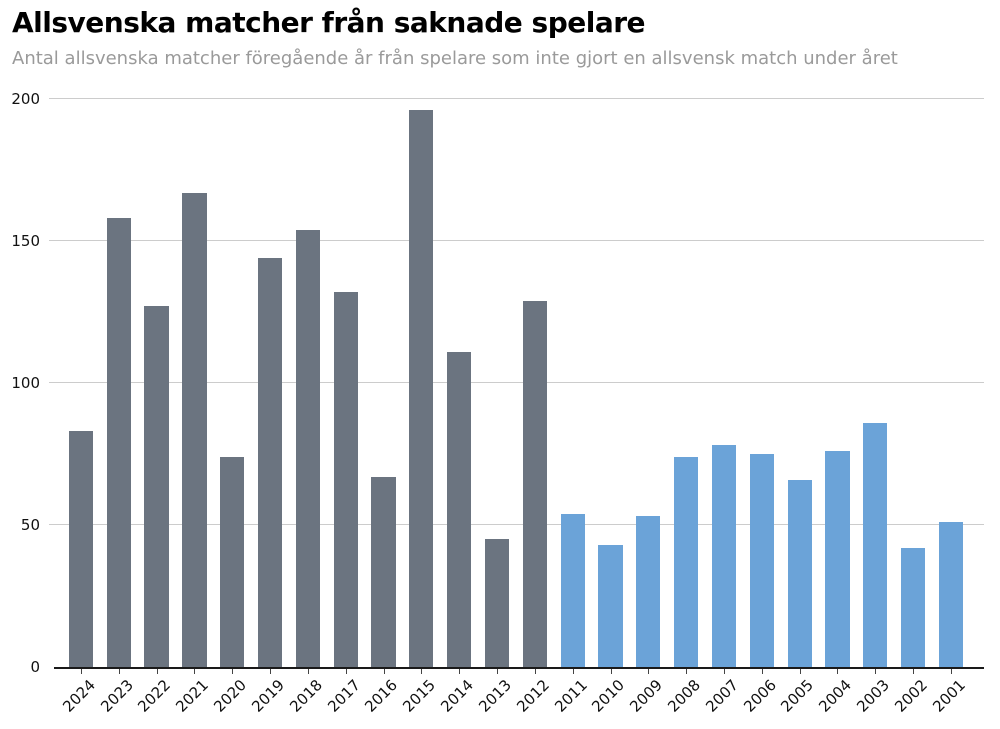 The width and height of the screenshot is (1000, 729). Describe the element at coordinates (519, 668) in the screenshot. I see `x-axis-line` at that location.